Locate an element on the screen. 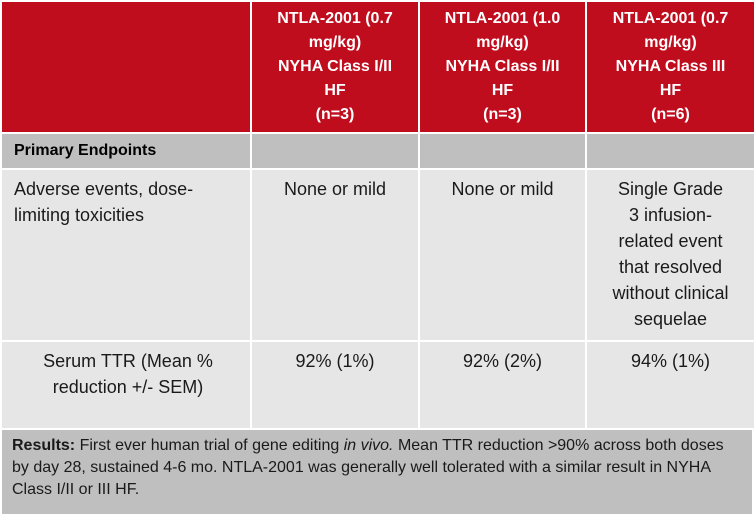 This screenshot has width=754, height=516. results-text: First ever human trial of gene editing is located at coordinates (209, 445).